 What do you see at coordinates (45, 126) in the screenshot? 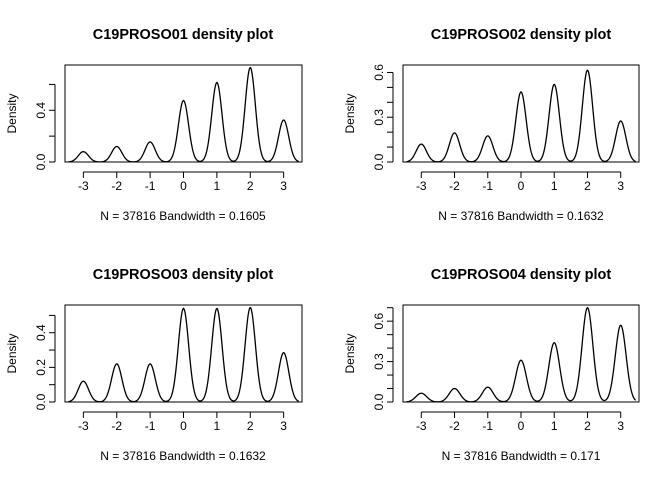
I see `y-axis: 0.0 0.4` at bounding box center [45, 126].